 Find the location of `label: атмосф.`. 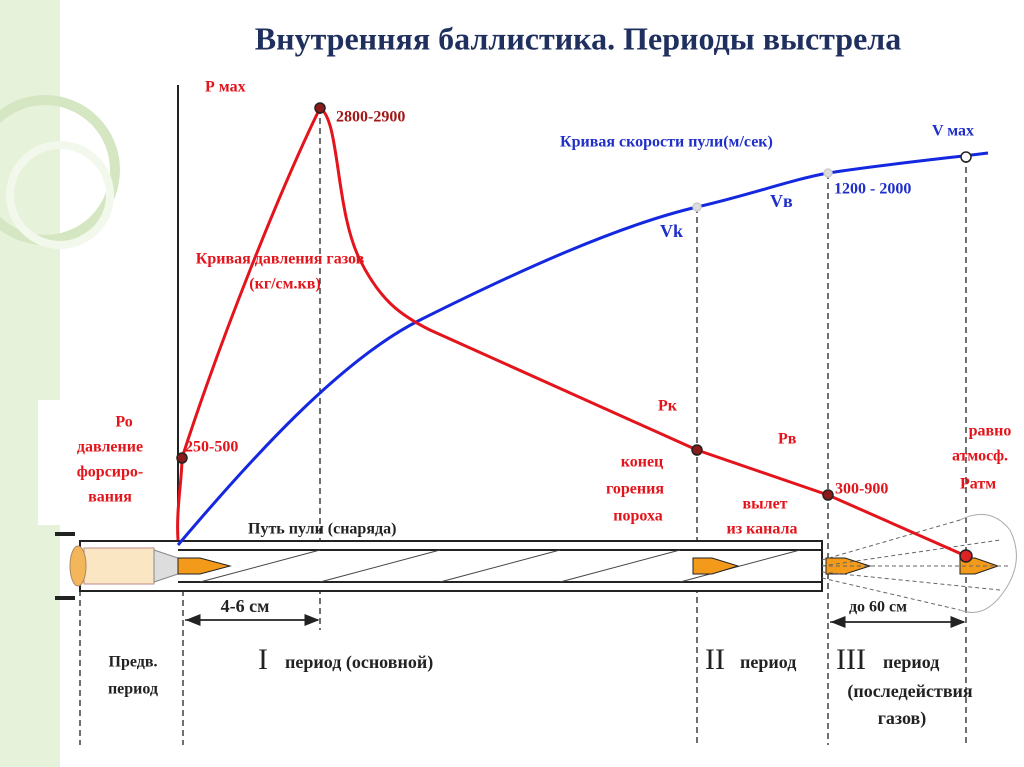

label: атмосф. is located at coordinates (980, 456).